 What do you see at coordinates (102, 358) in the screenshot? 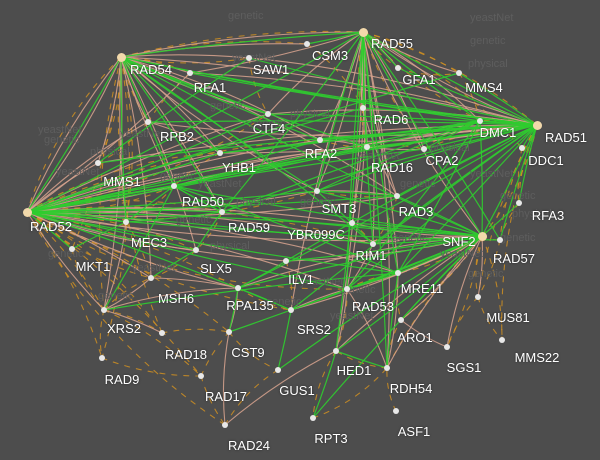
I see `graph-node-rad9` at bounding box center [102, 358].